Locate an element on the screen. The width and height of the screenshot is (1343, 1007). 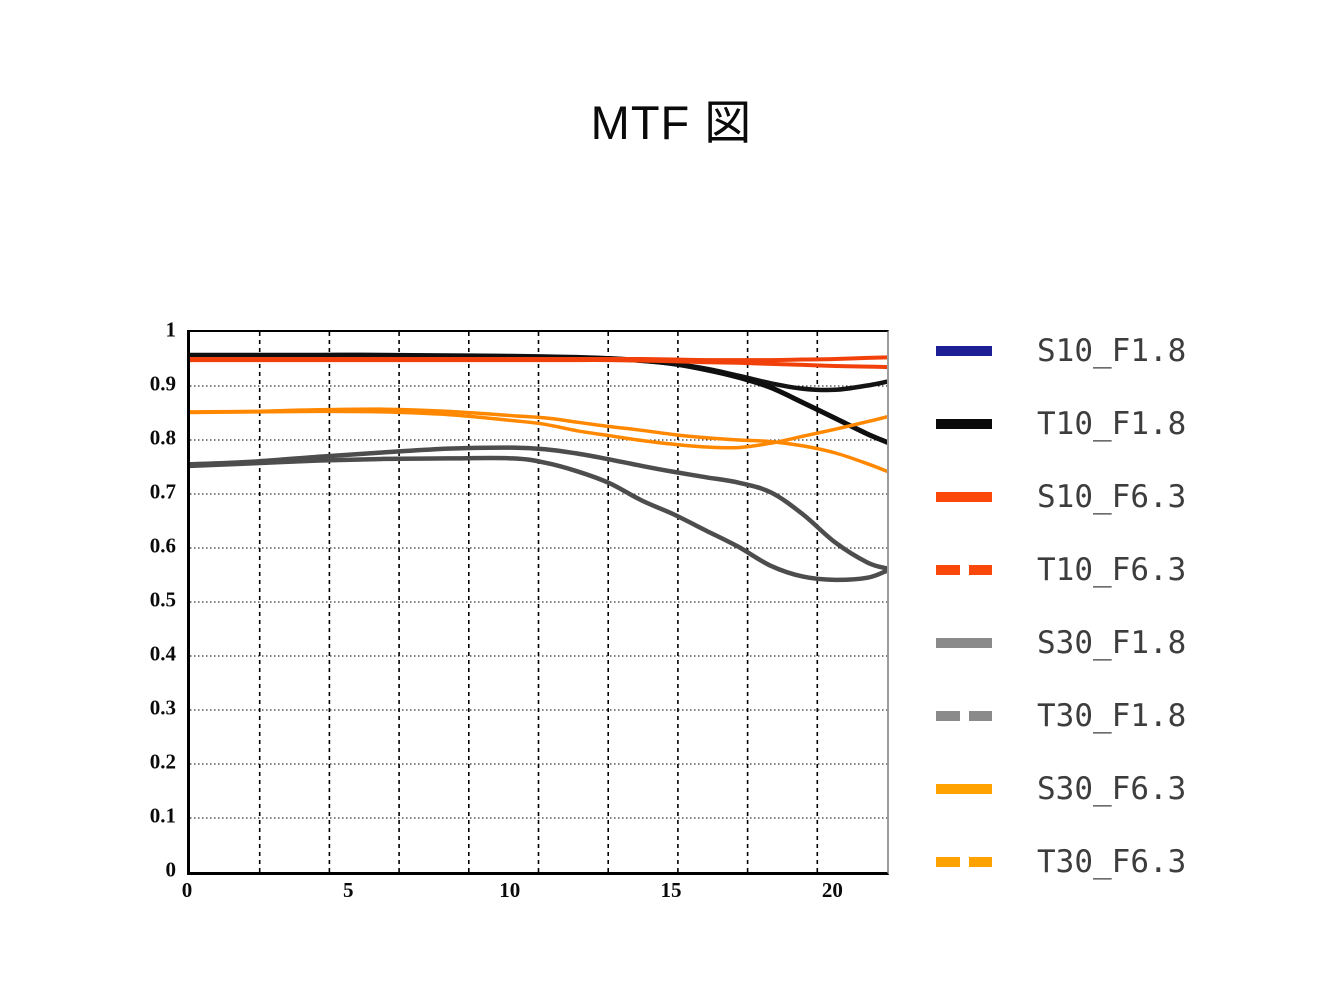
y-tick-label: 0.7 is located at coordinates (162, 491).